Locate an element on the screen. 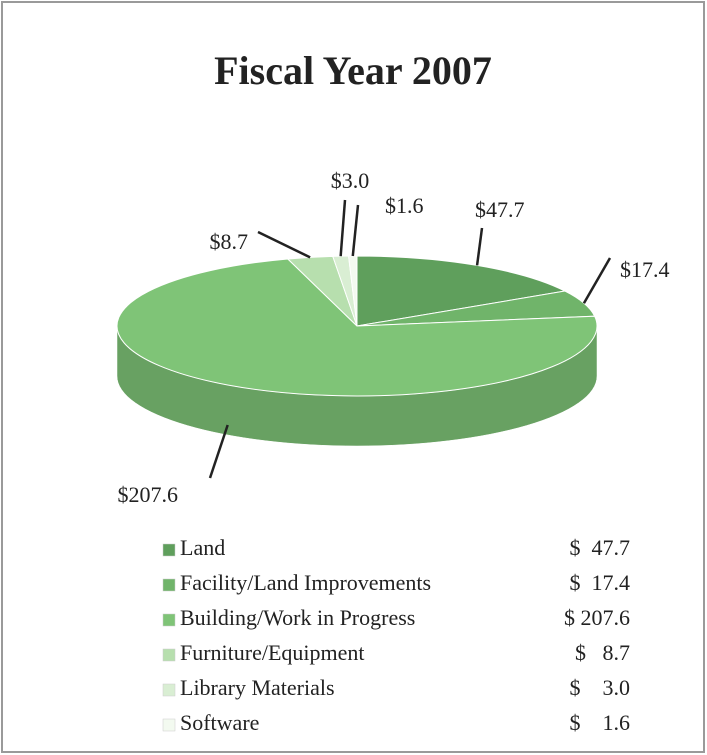  legend-value: $ 207.6 is located at coordinates (597, 617).